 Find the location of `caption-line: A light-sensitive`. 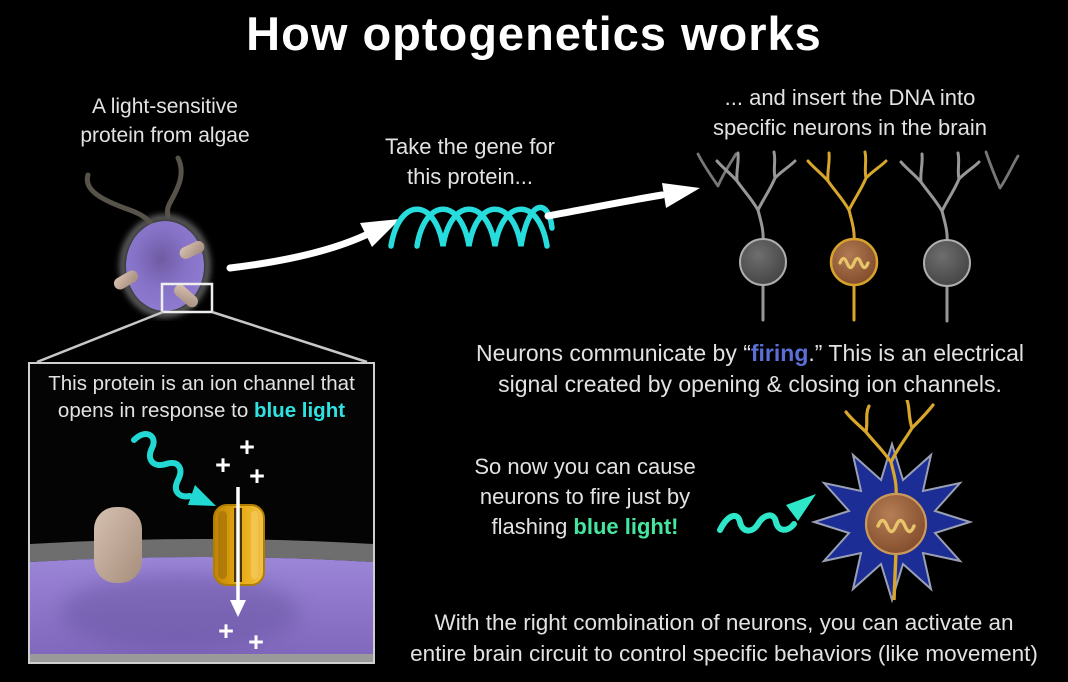

caption-line: A light-sensitive is located at coordinates (165, 106).